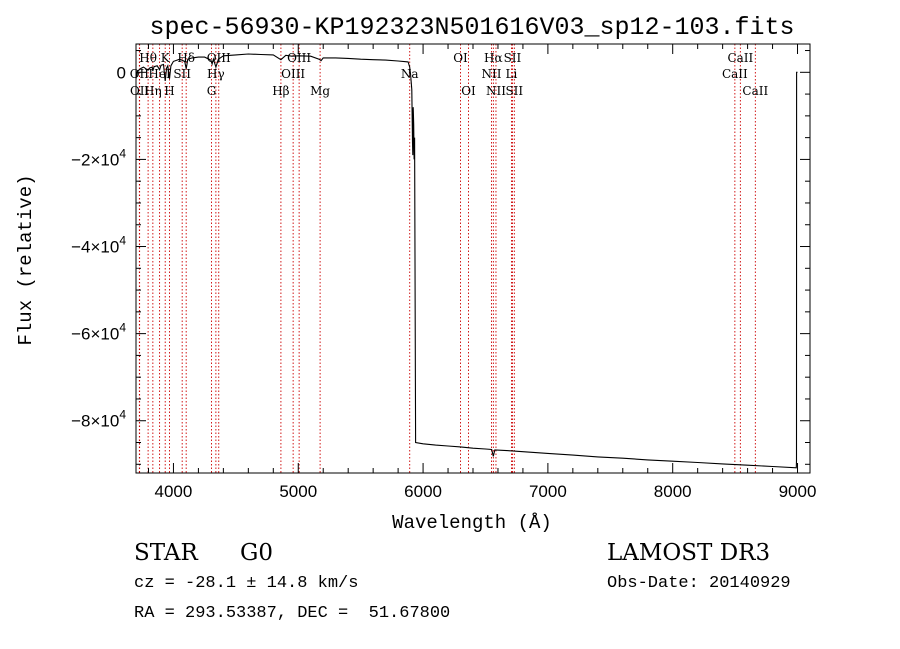  What do you see at coordinates (95, 247) in the screenshot?
I see `y-tick-mantissa: −4×10` at bounding box center [95, 247].